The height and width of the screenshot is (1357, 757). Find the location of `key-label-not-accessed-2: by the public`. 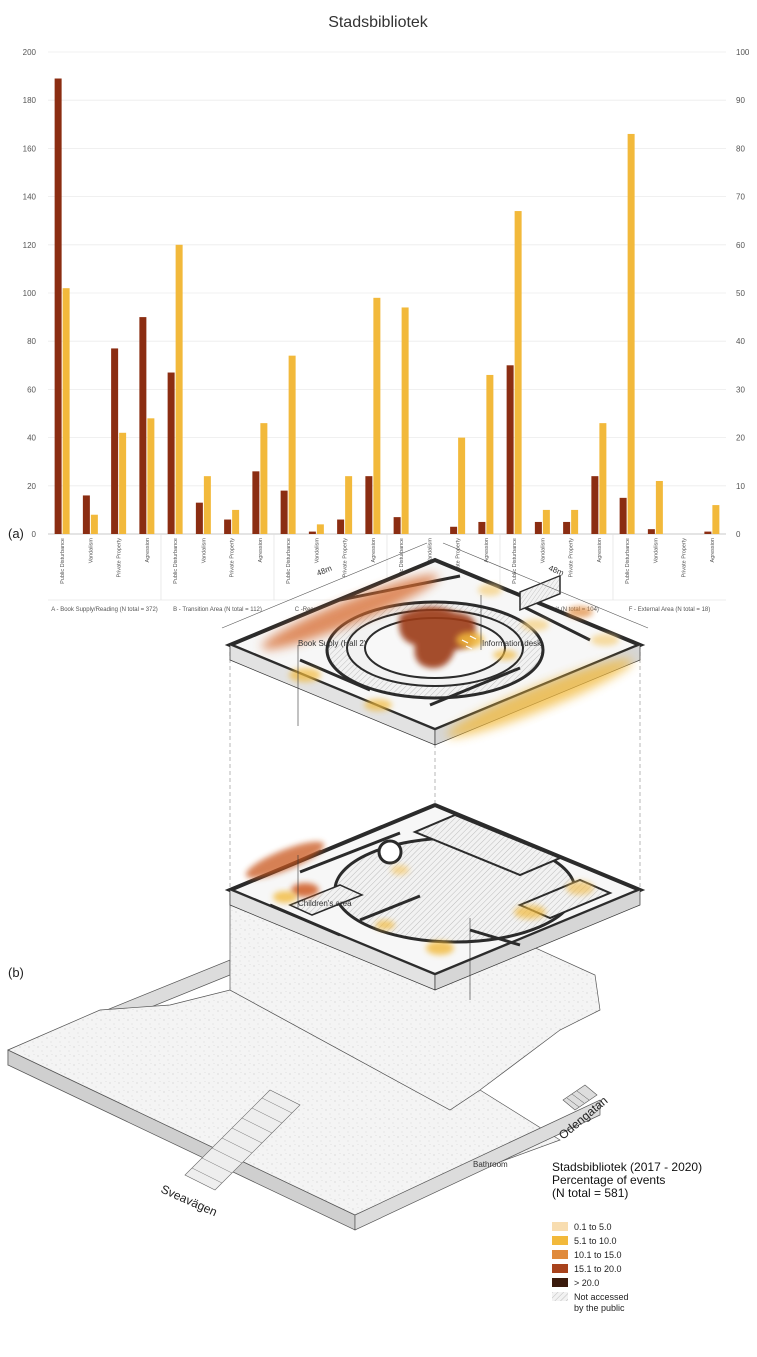

key-label-not-accessed-2: by the public is located at coordinates (599, 1308).